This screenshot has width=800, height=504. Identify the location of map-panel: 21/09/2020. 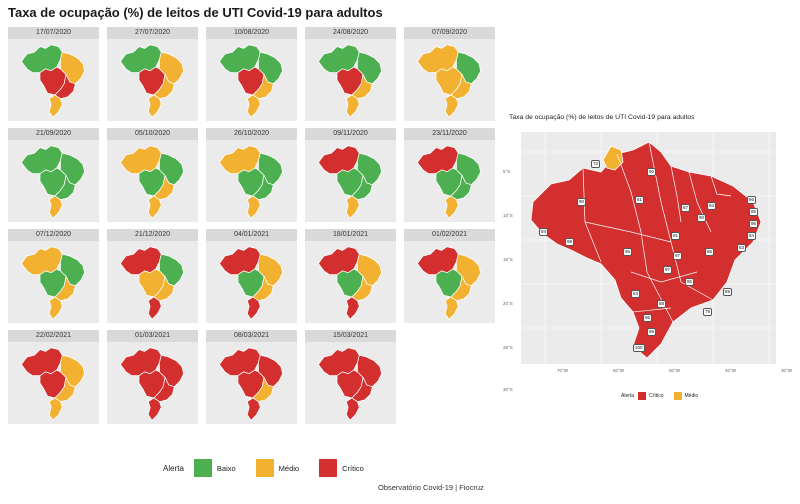
(53, 175).